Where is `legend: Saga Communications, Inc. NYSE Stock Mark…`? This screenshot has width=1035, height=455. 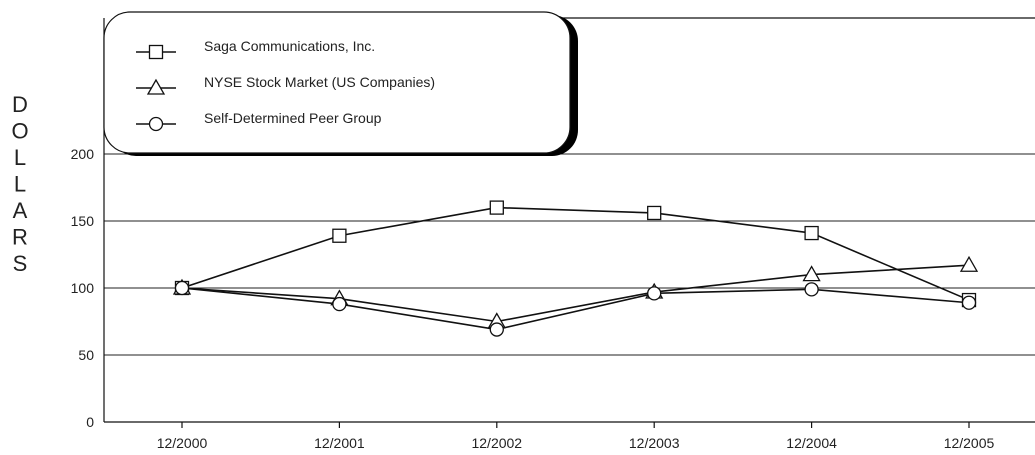
legend: Saga Communications, Inc. NYSE Stock Mark… is located at coordinates (340, 83).